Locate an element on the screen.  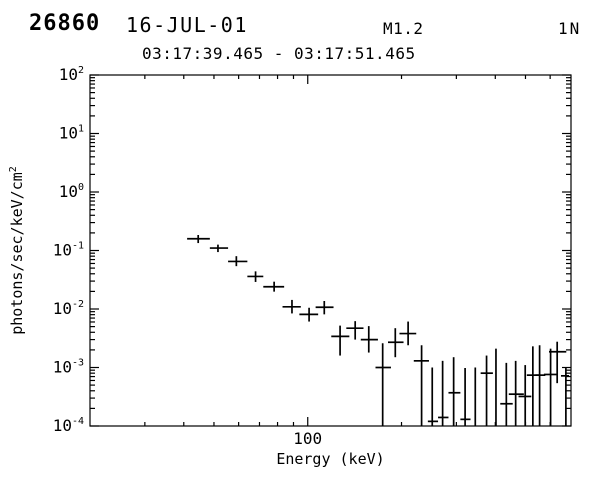
y-tick-label: 10⁻⁴ is located at coordinates (68, 425).